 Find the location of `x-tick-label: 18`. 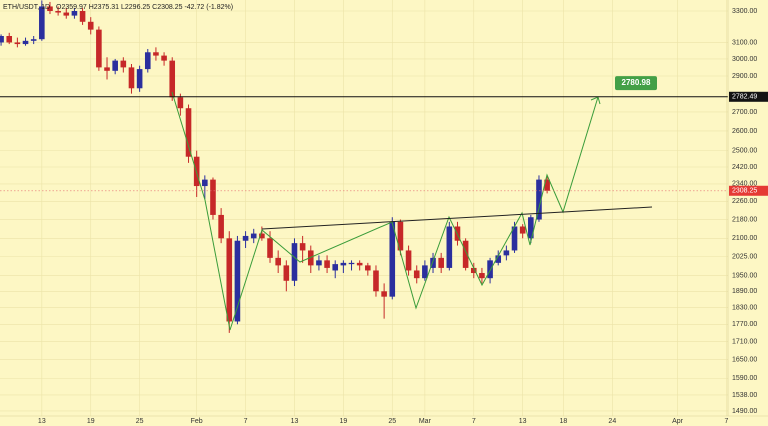

x-tick-label: 18 is located at coordinates (564, 421).